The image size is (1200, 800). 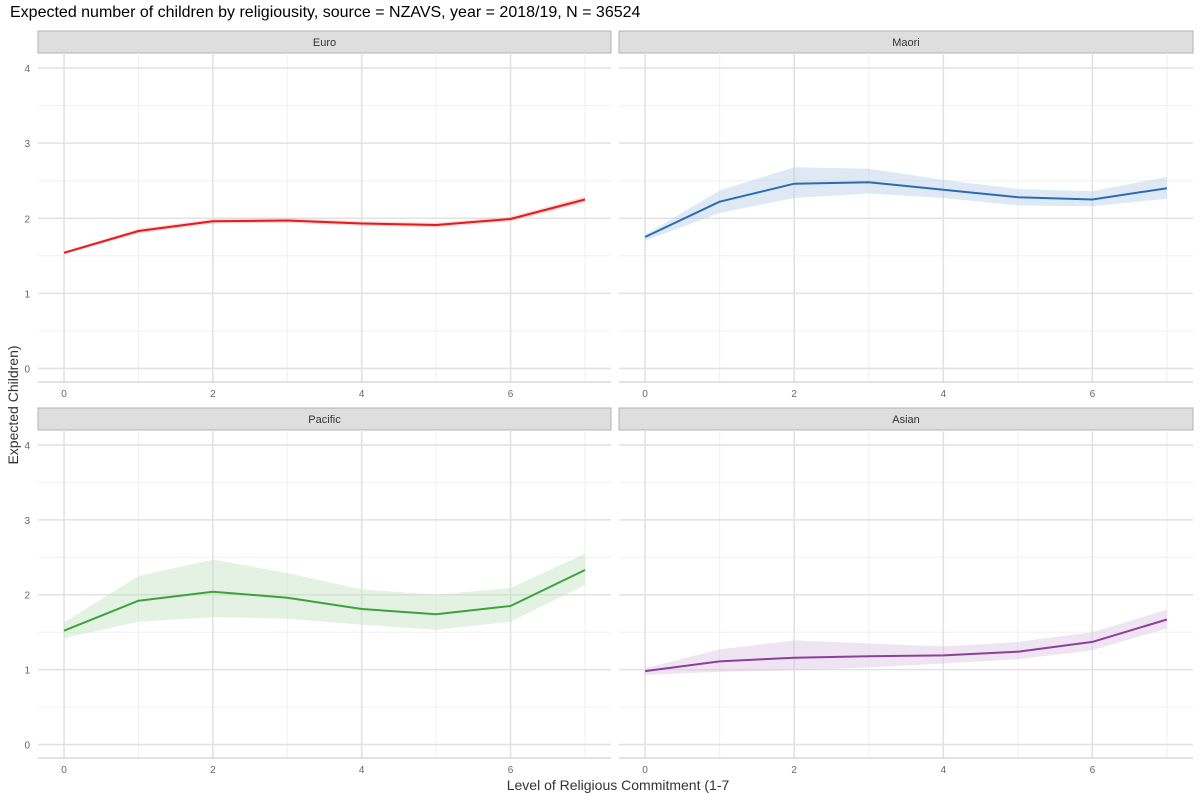 What do you see at coordinates (324, 600) in the screenshot?
I see `series-line-pacific` at bounding box center [324, 600].